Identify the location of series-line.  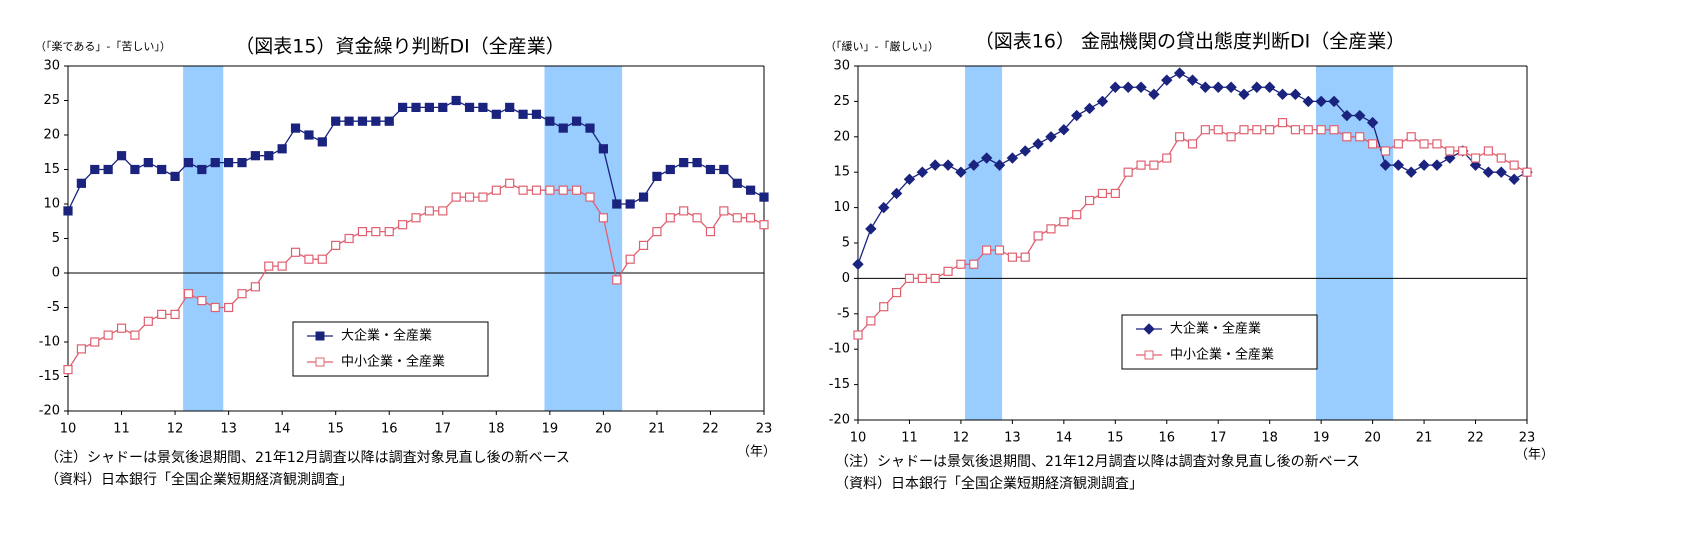
(416, 155).